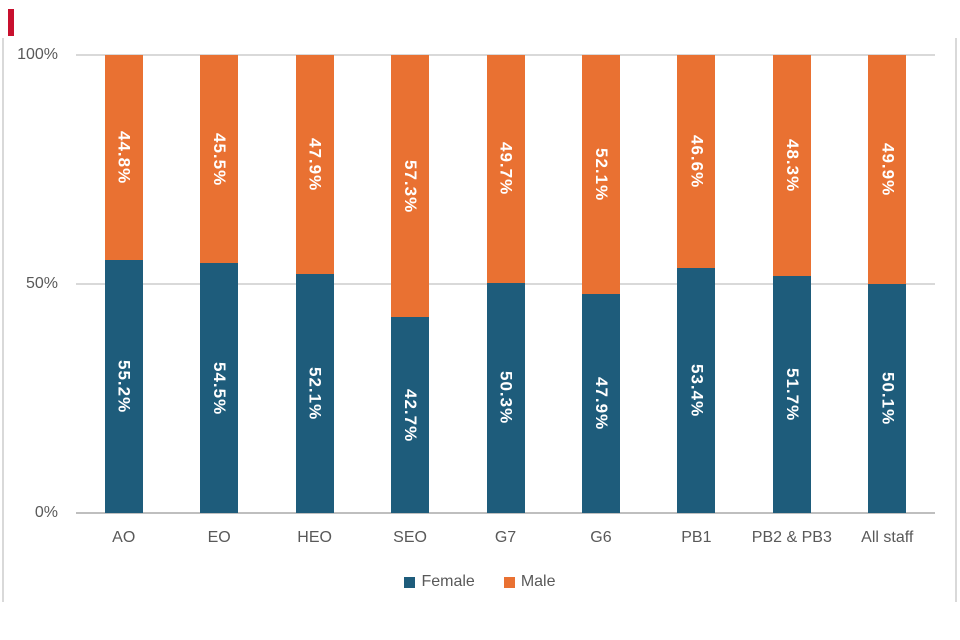 Image resolution: width=960 pixels, height=640 pixels. Describe the element at coordinates (505, 537) in the screenshot. I see `x-axis-label-G7: G7` at that location.